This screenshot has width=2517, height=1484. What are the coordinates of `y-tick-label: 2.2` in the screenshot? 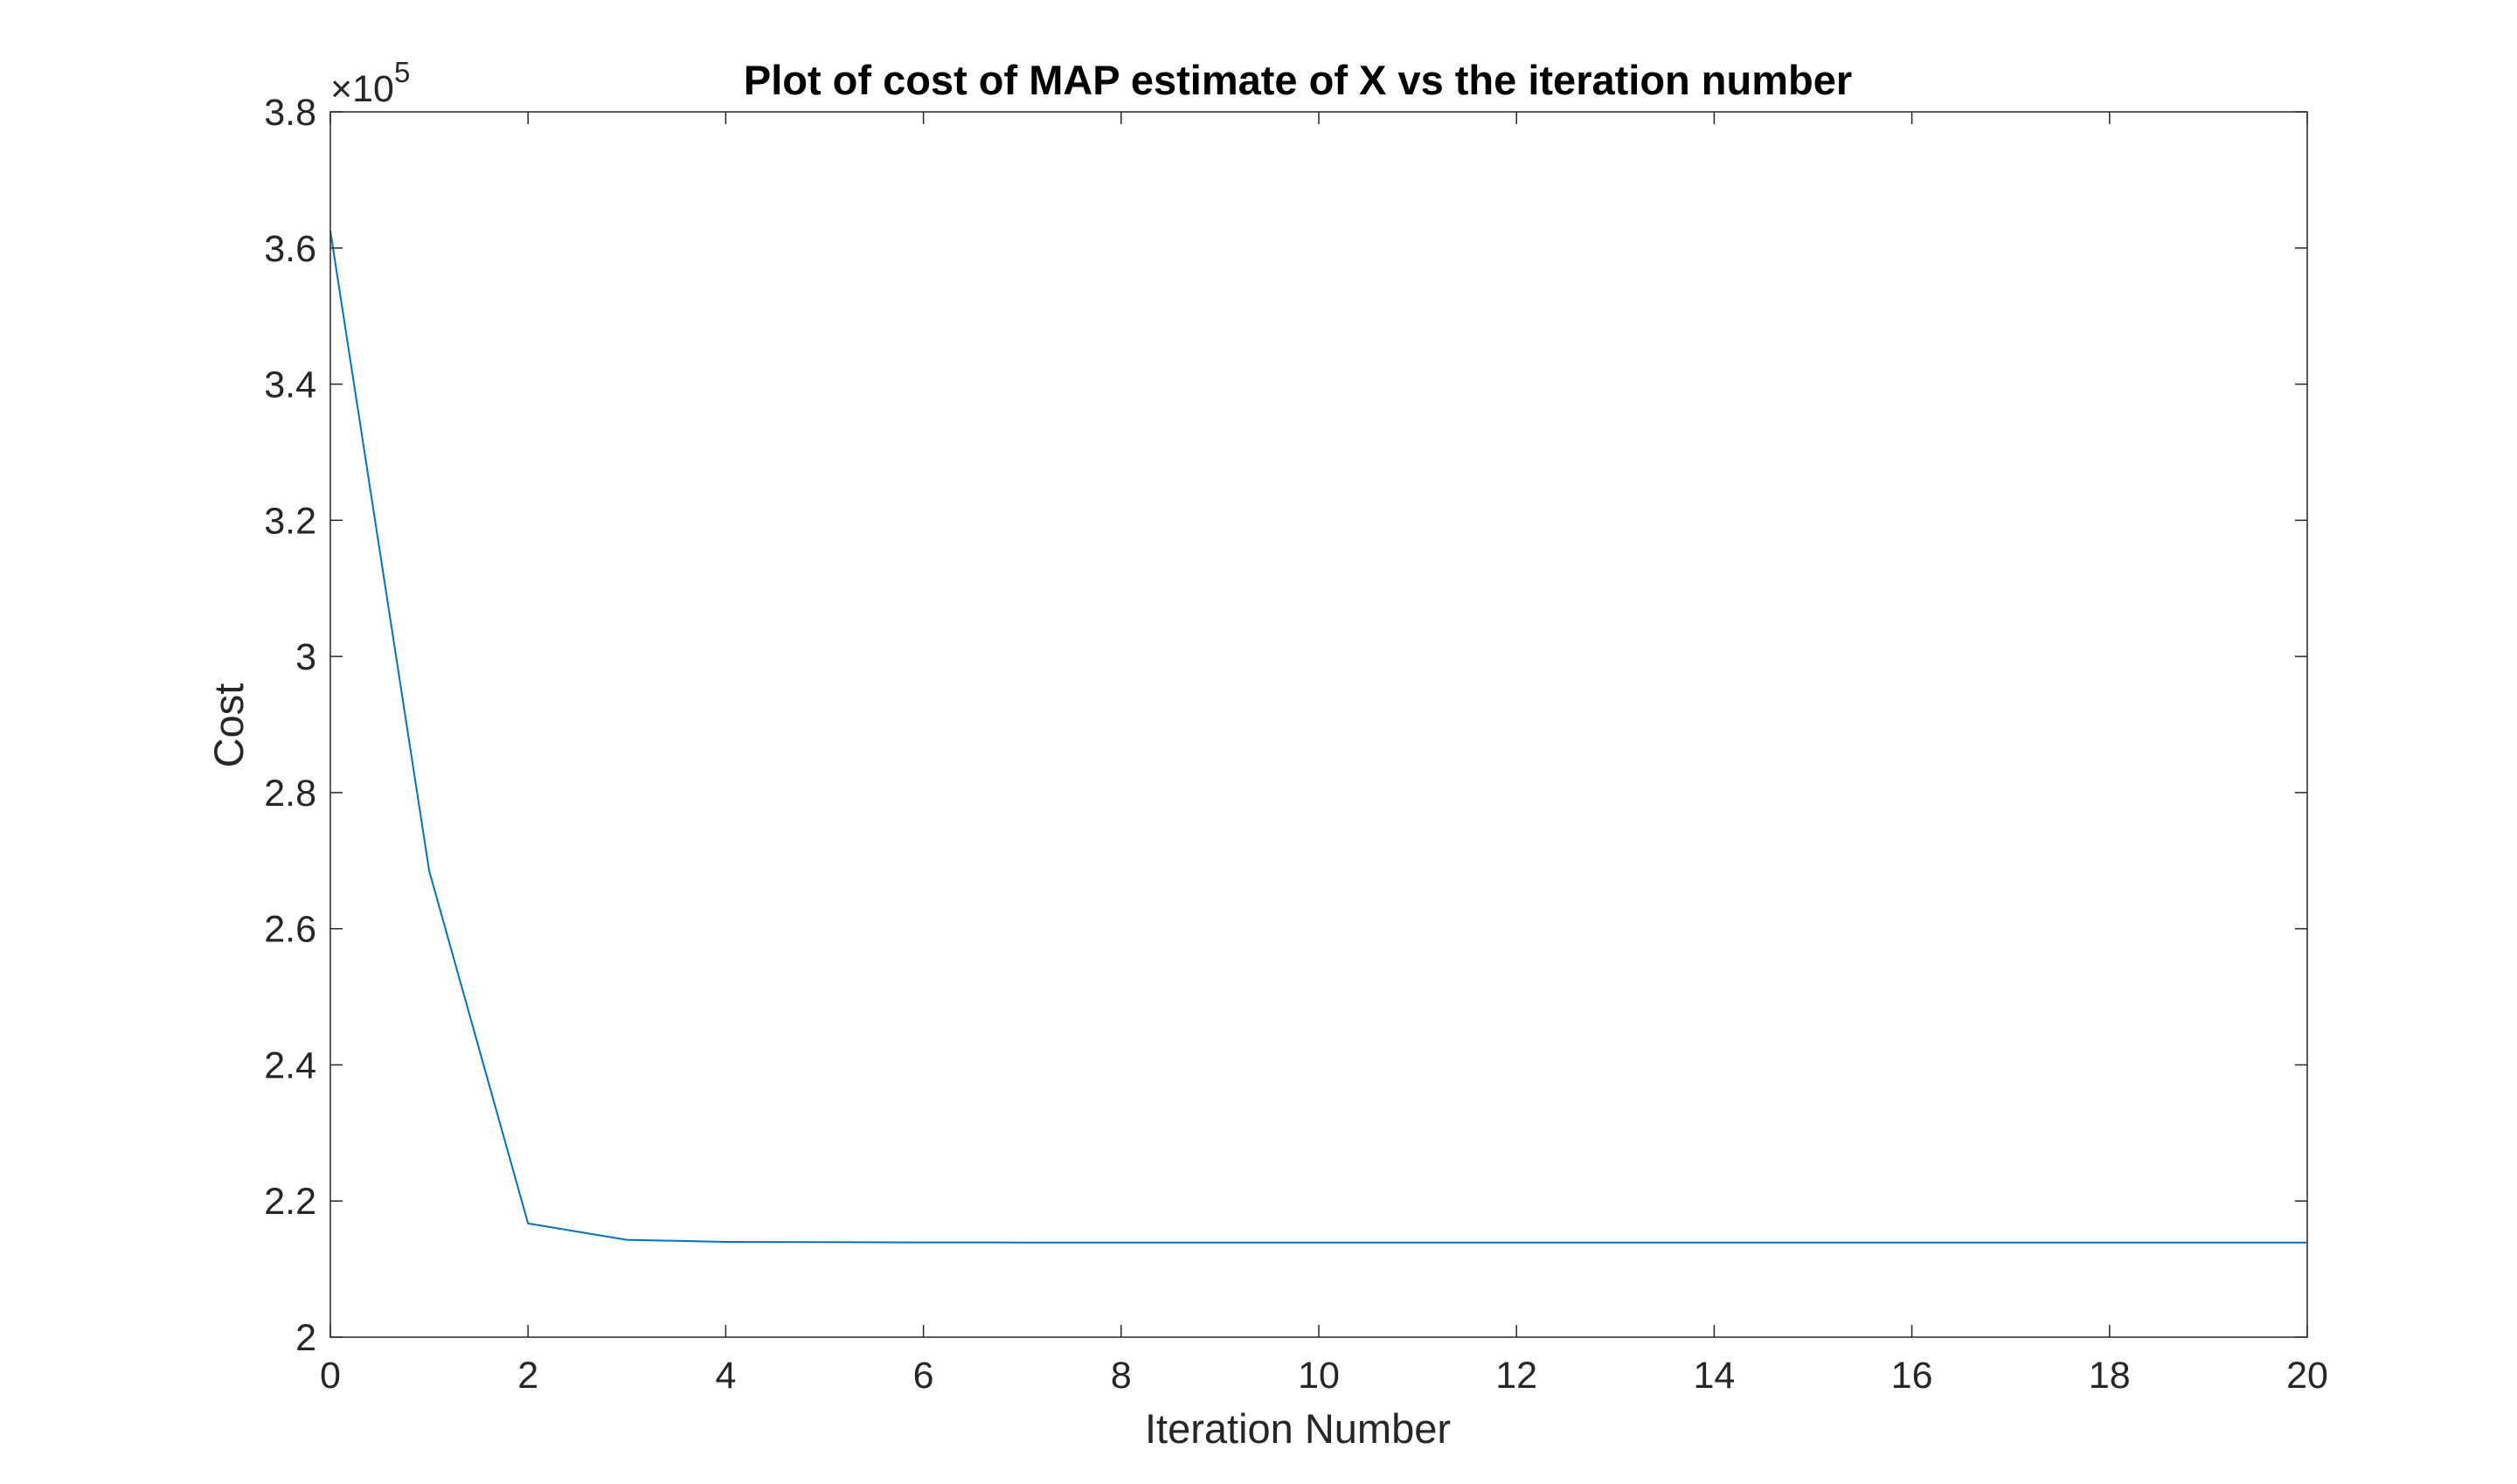 It's located at (290, 1202).